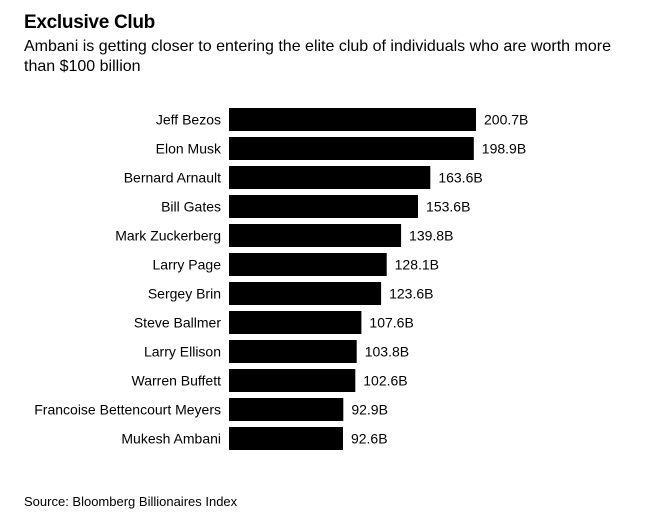 Image resolution: width=657 pixels, height=532 pixels. What do you see at coordinates (506, 120) in the screenshot?
I see `value-label: 200.7B` at bounding box center [506, 120].